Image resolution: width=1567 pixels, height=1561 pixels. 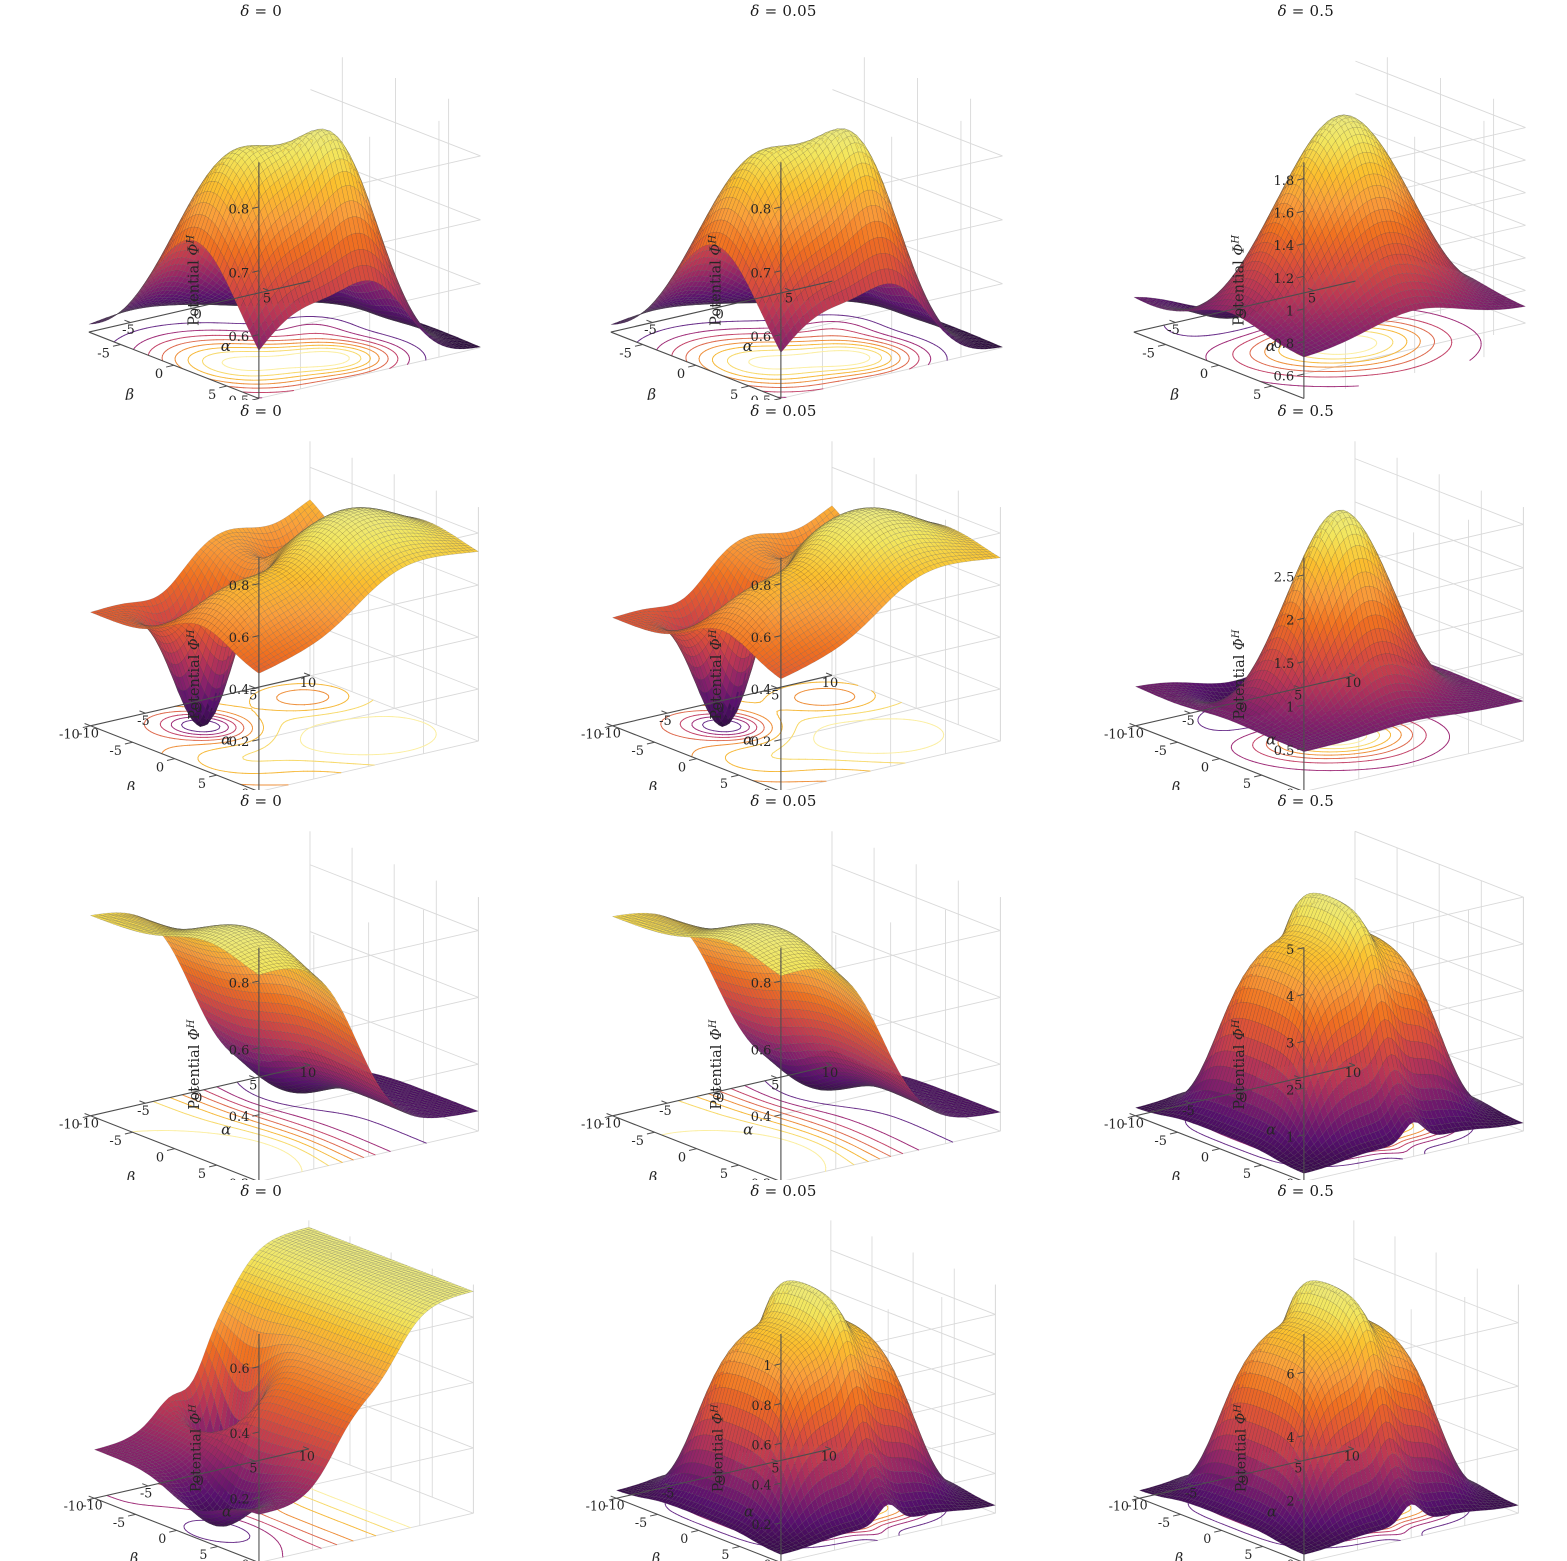 I want to click on svg-text: α, so click(x=226, y=346).